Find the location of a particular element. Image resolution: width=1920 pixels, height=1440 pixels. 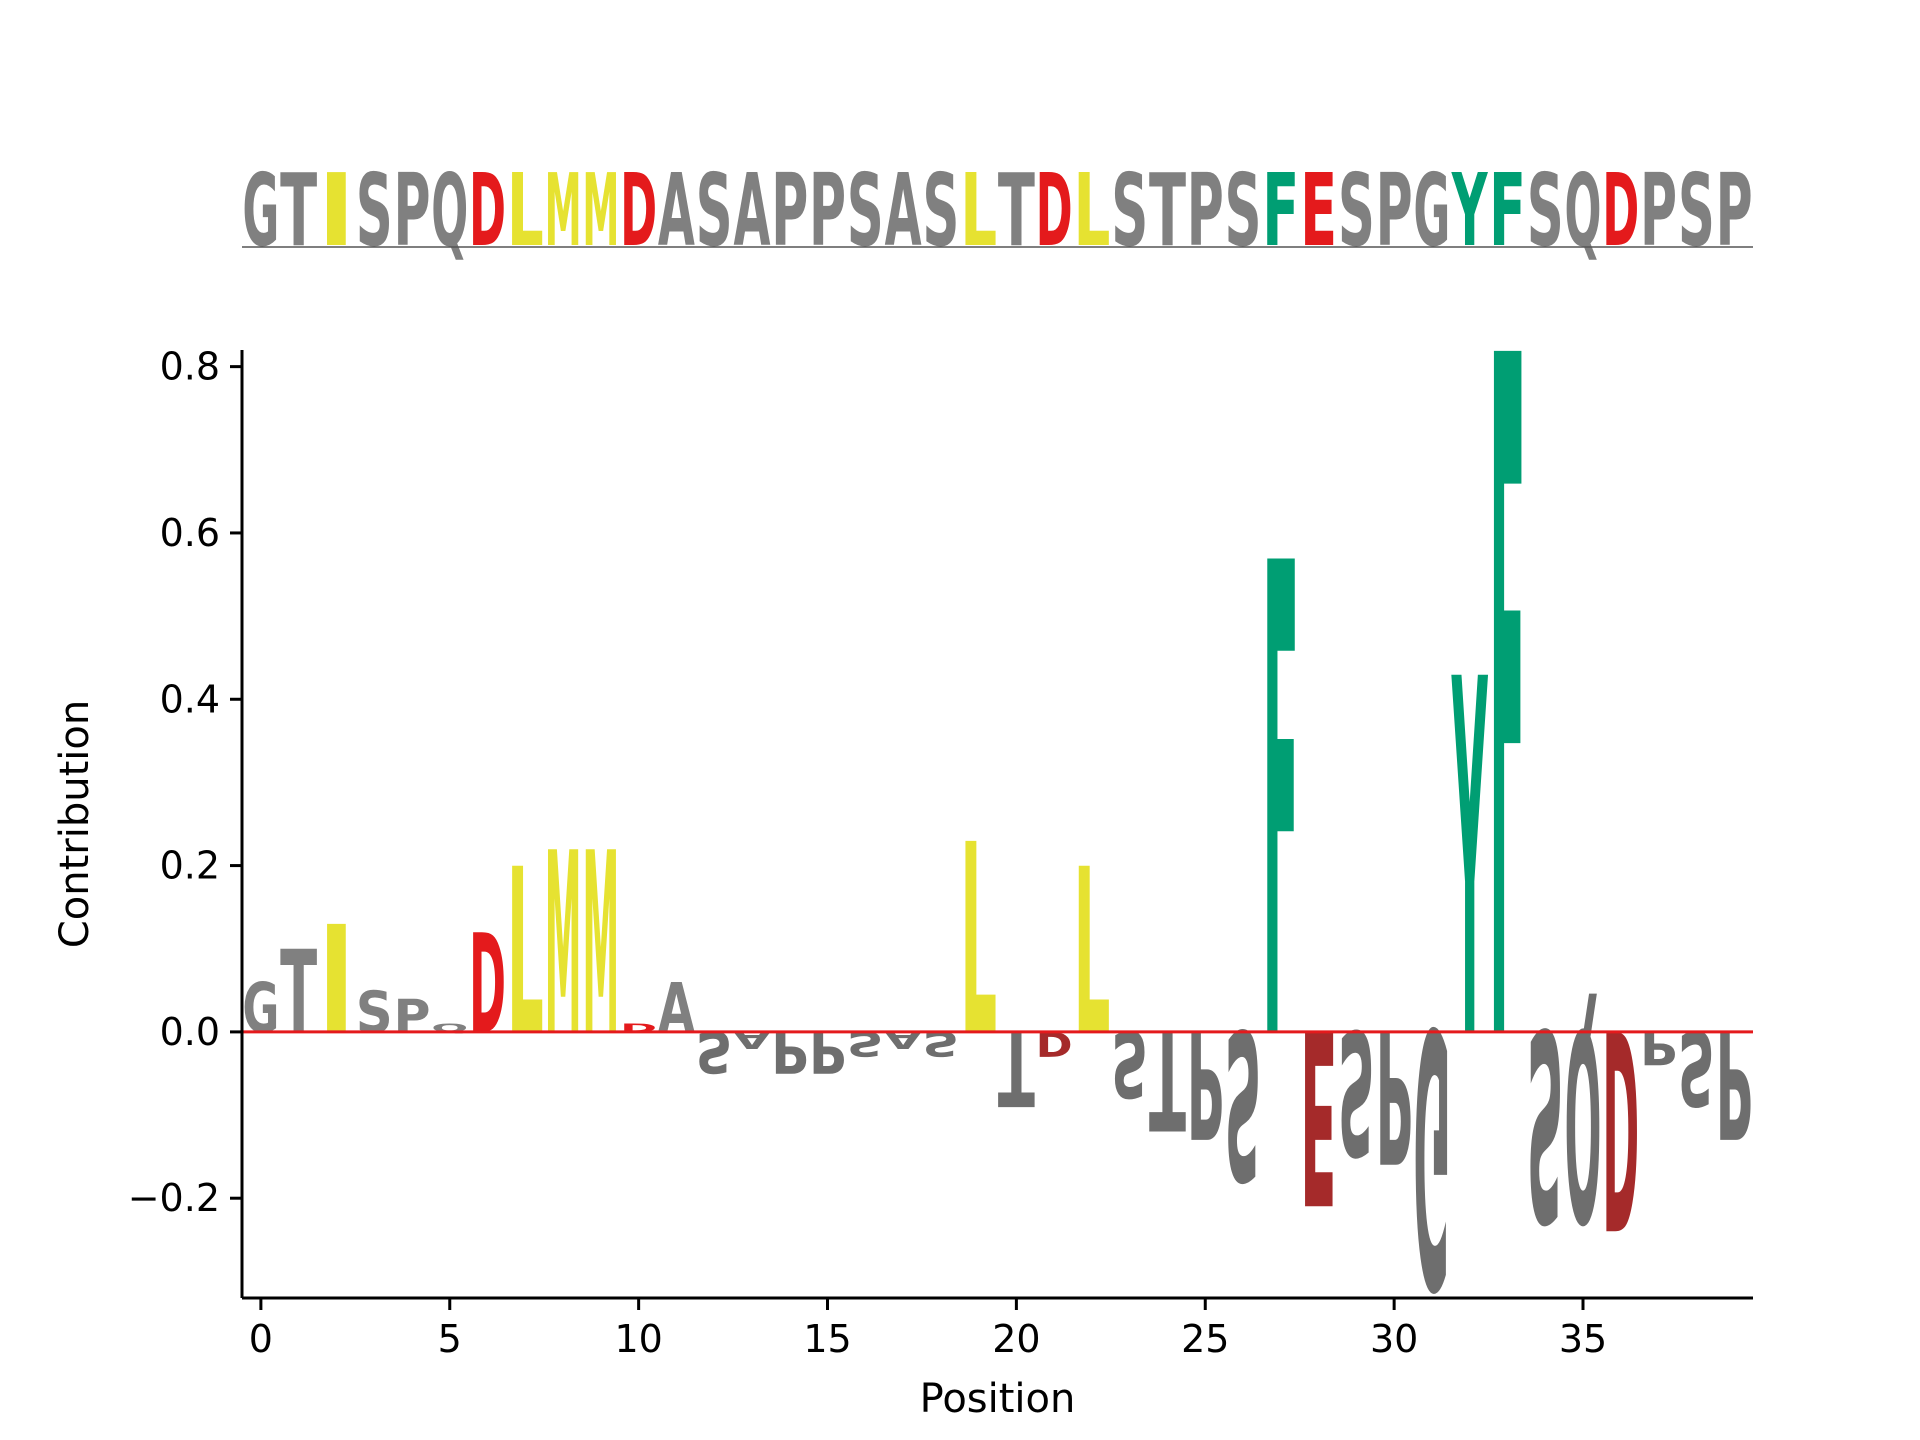

x-axis-title: Position is located at coordinates (998, 1399).